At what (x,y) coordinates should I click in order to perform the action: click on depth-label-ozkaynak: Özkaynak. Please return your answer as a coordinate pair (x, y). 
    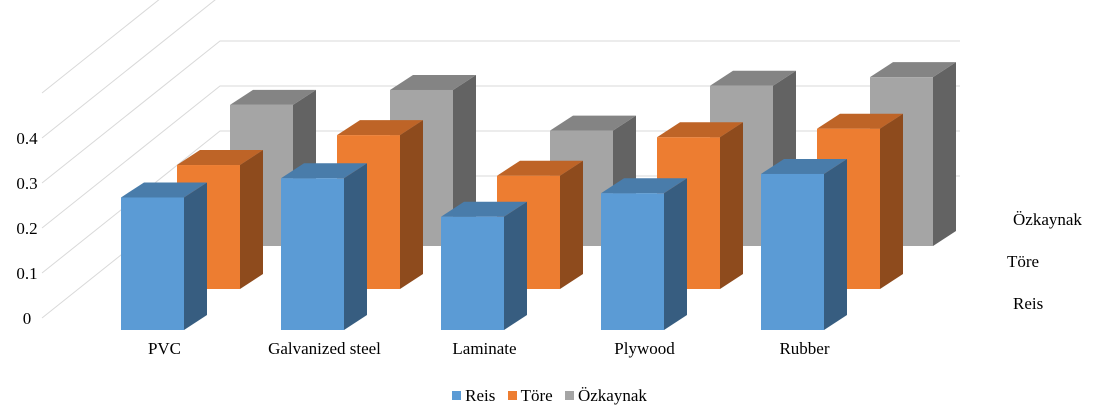
    Looking at the image, I should click on (1047, 219).